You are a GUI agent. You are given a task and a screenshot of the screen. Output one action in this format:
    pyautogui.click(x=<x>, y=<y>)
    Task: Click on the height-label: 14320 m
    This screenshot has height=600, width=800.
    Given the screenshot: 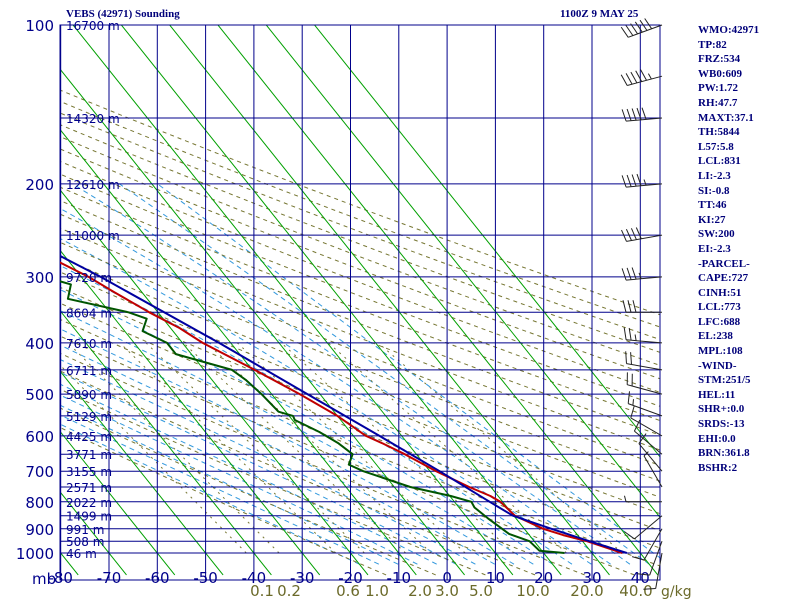 What is the action you would take?
    pyautogui.click(x=93, y=119)
    